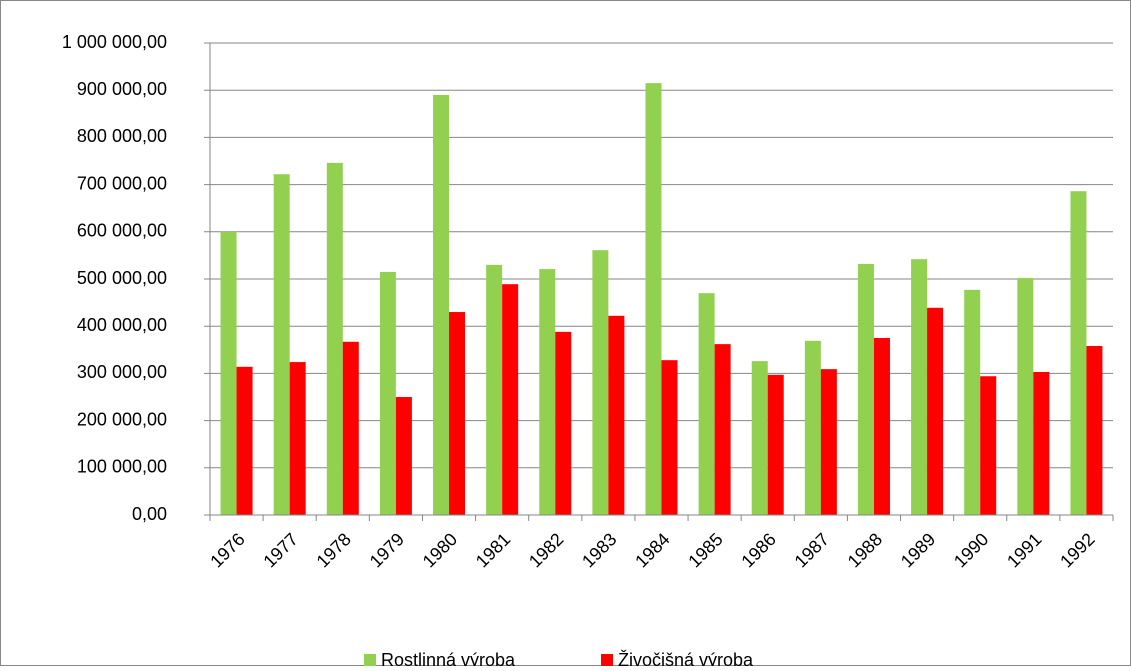 The height and width of the screenshot is (671, 1131). What do you see at coordinates (122, 278) in the screenshot?
I see `y-tick-label: 500 000,00` at bounding box center [122, 278].